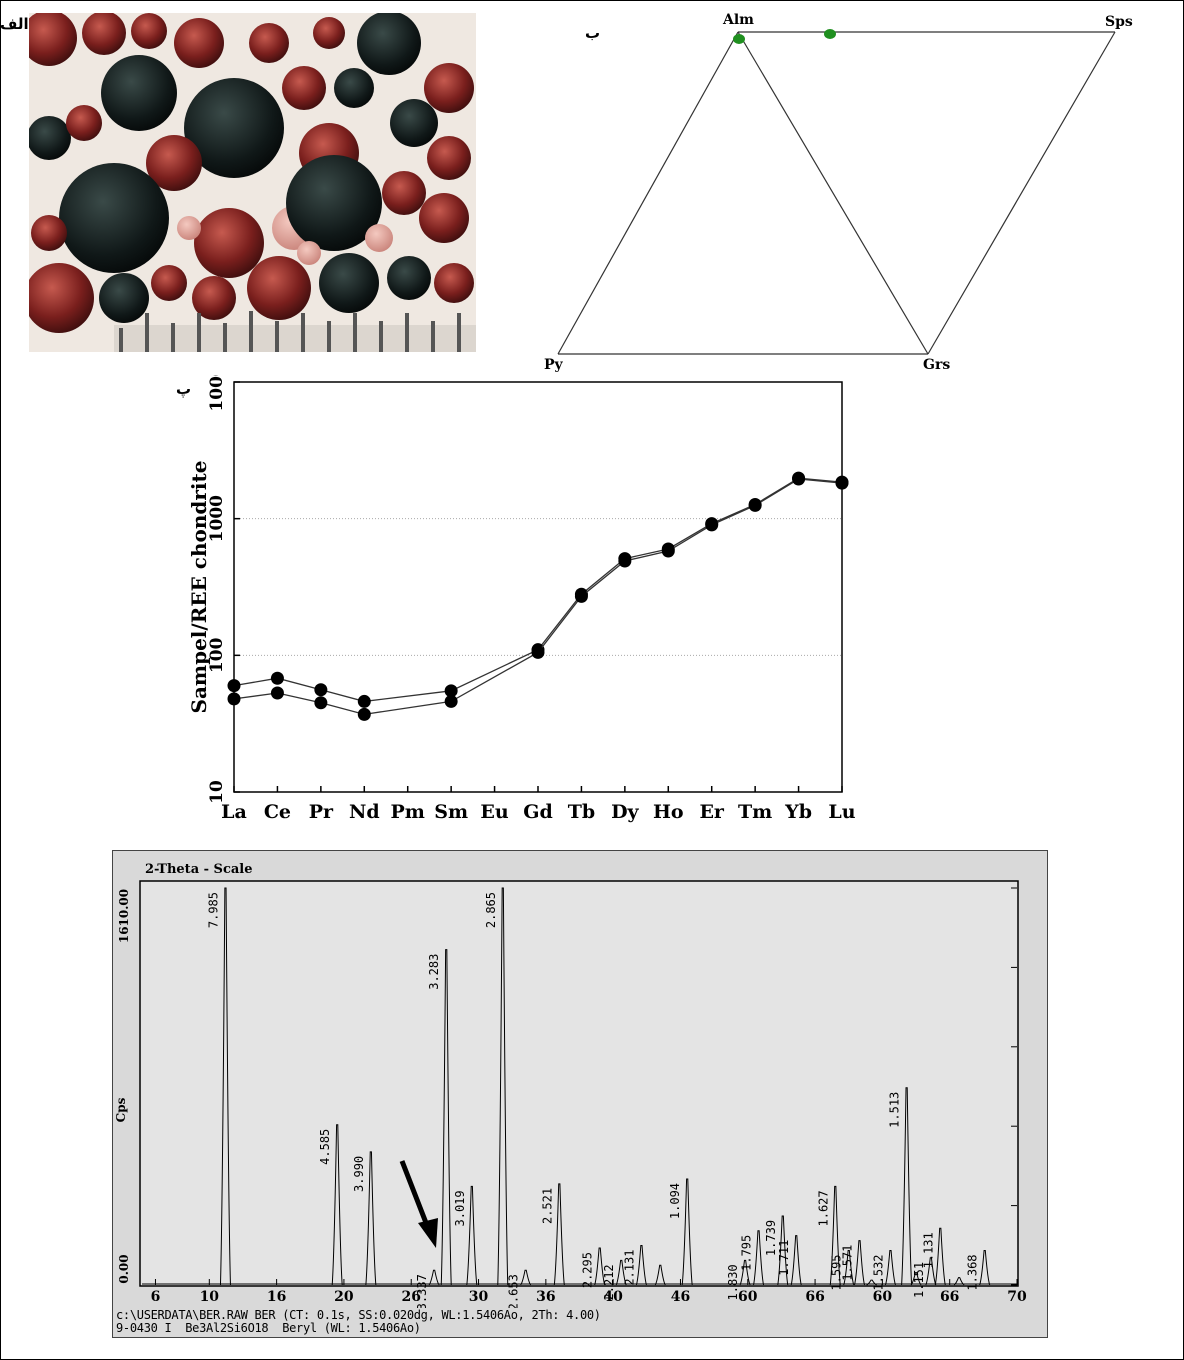  I want to click on ree-x-tick-label: Sm, so click(451, 812).